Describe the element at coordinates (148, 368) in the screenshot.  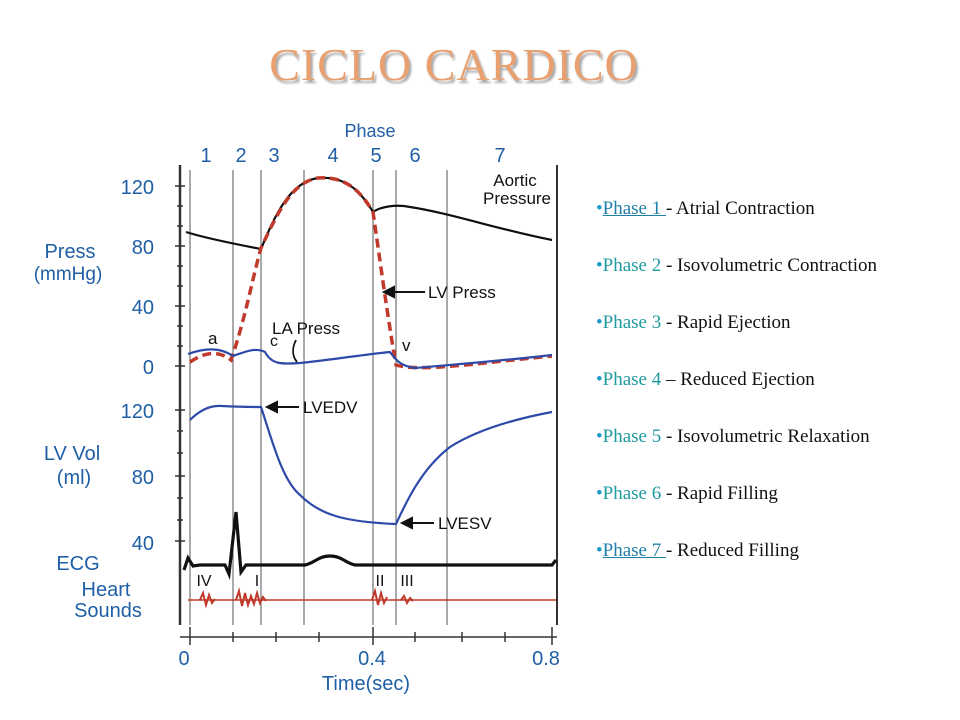
I see `press-tick: 0` at that location.